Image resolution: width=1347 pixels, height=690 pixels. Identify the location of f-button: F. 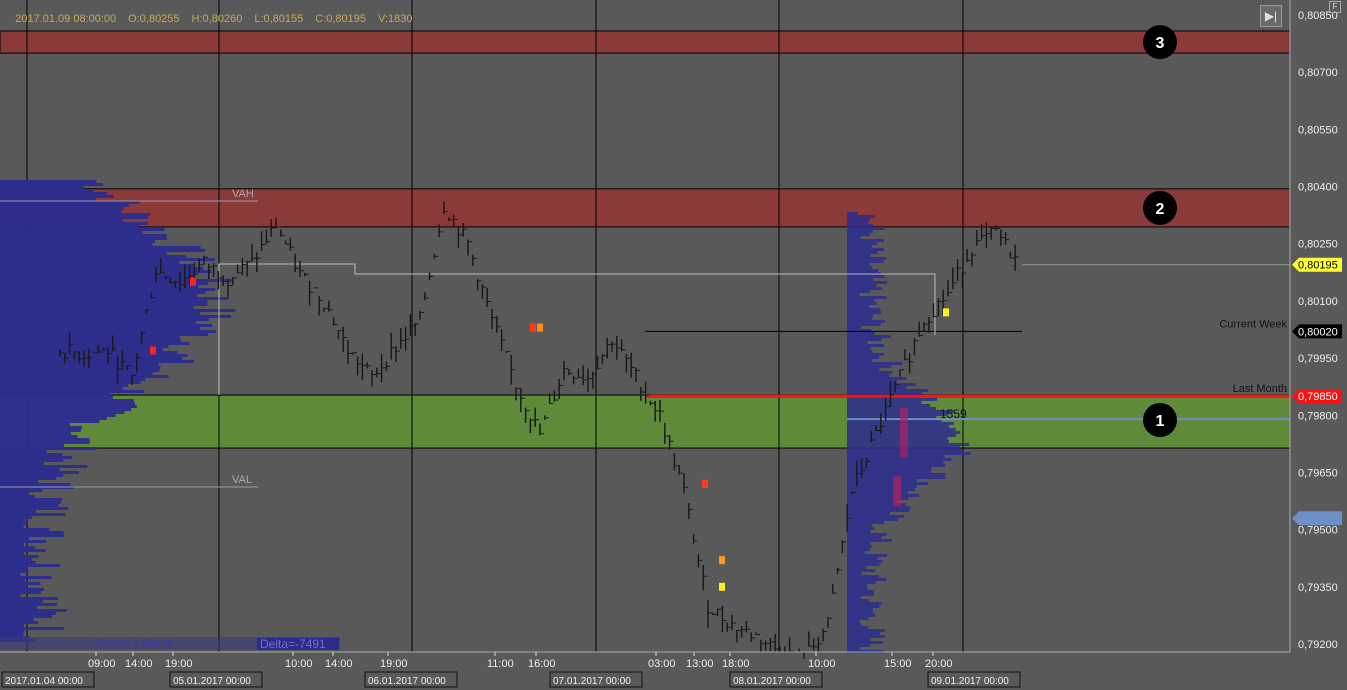
(1335, 7).